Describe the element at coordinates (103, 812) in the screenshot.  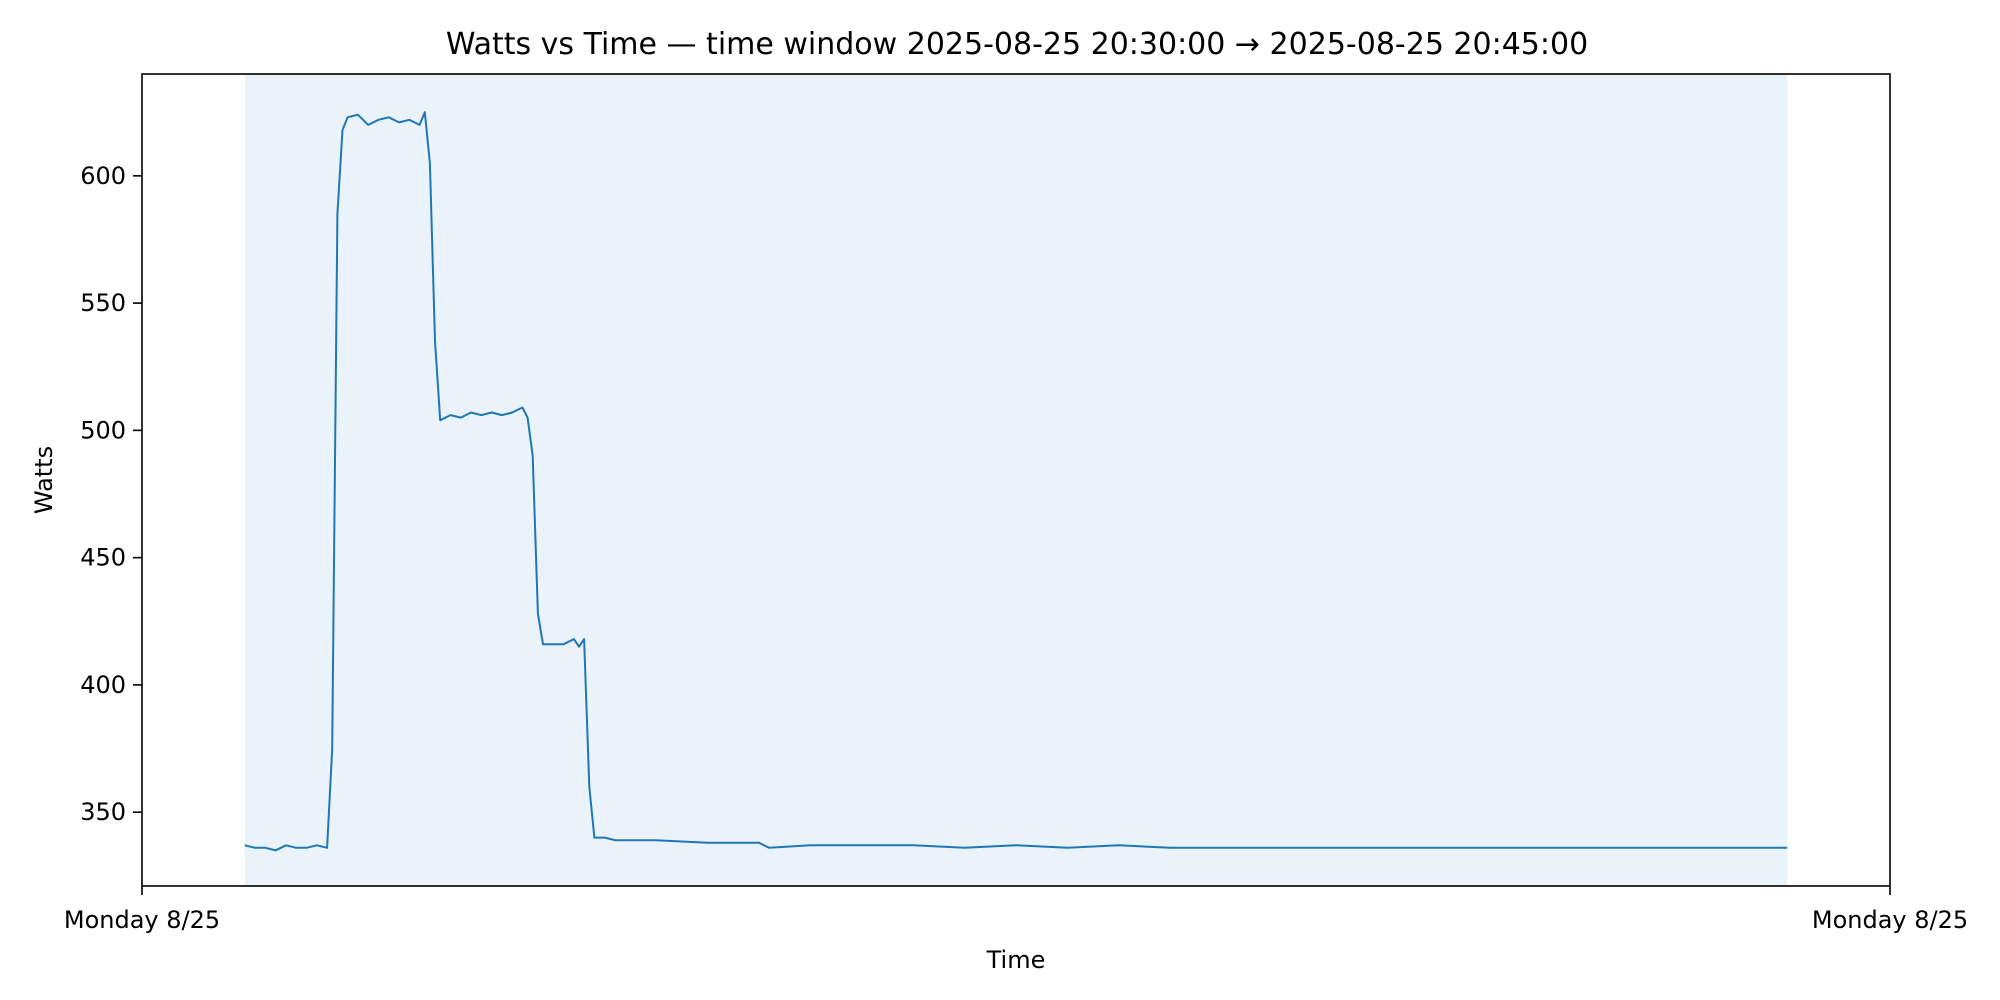
I see `y-tick-label: 350` at that location.